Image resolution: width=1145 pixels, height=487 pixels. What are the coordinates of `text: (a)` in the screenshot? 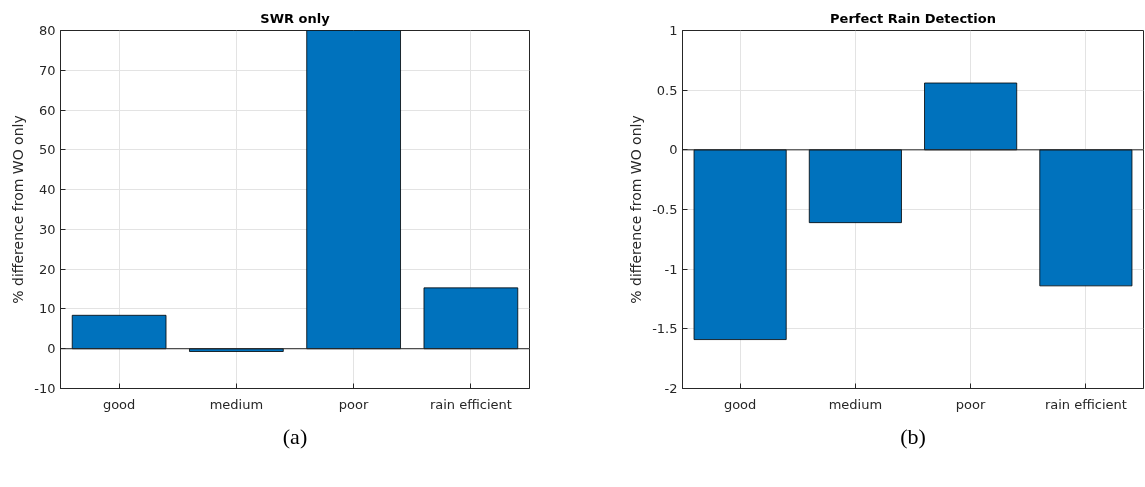 It's located at (295, 436).